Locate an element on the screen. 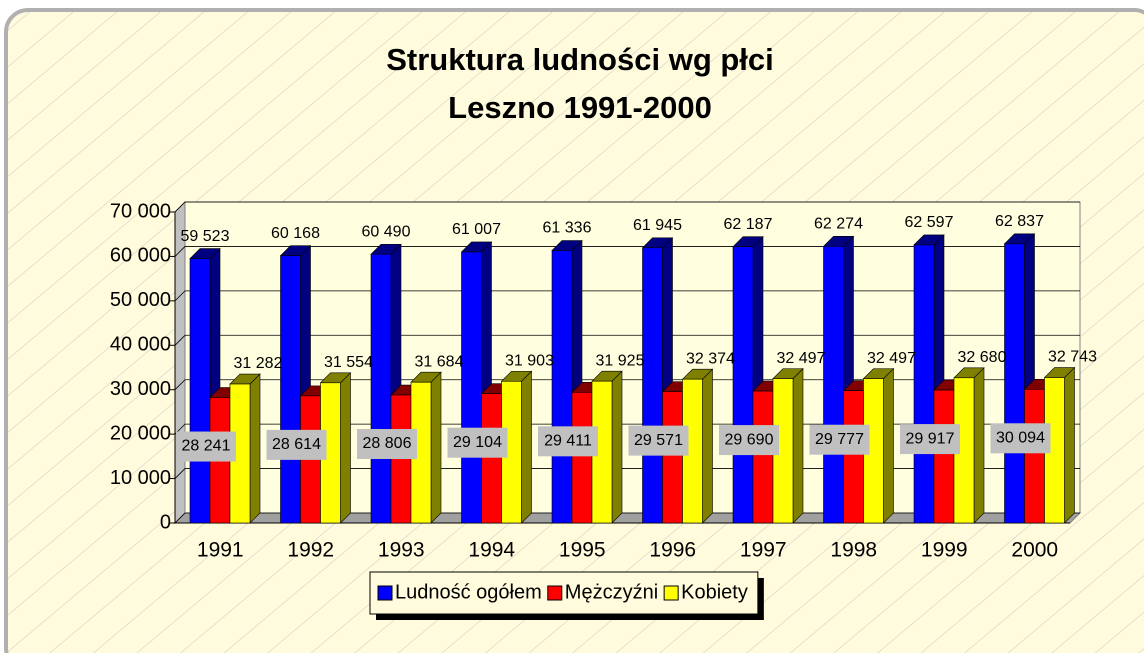  value-label: 59 523 is located at coordinates (205, 236).